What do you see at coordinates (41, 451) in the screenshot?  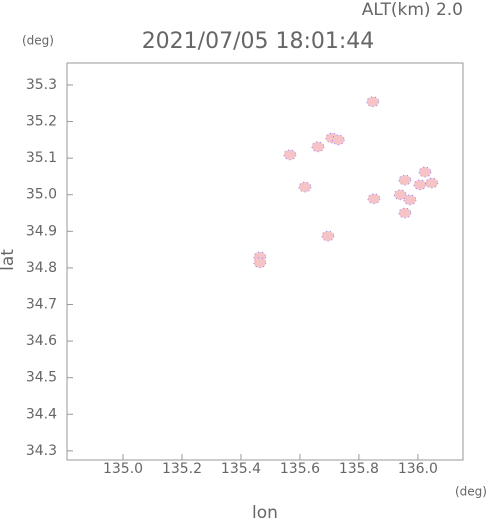 I see `y-tick-label: 34.3` at bounding box center [41, 451].